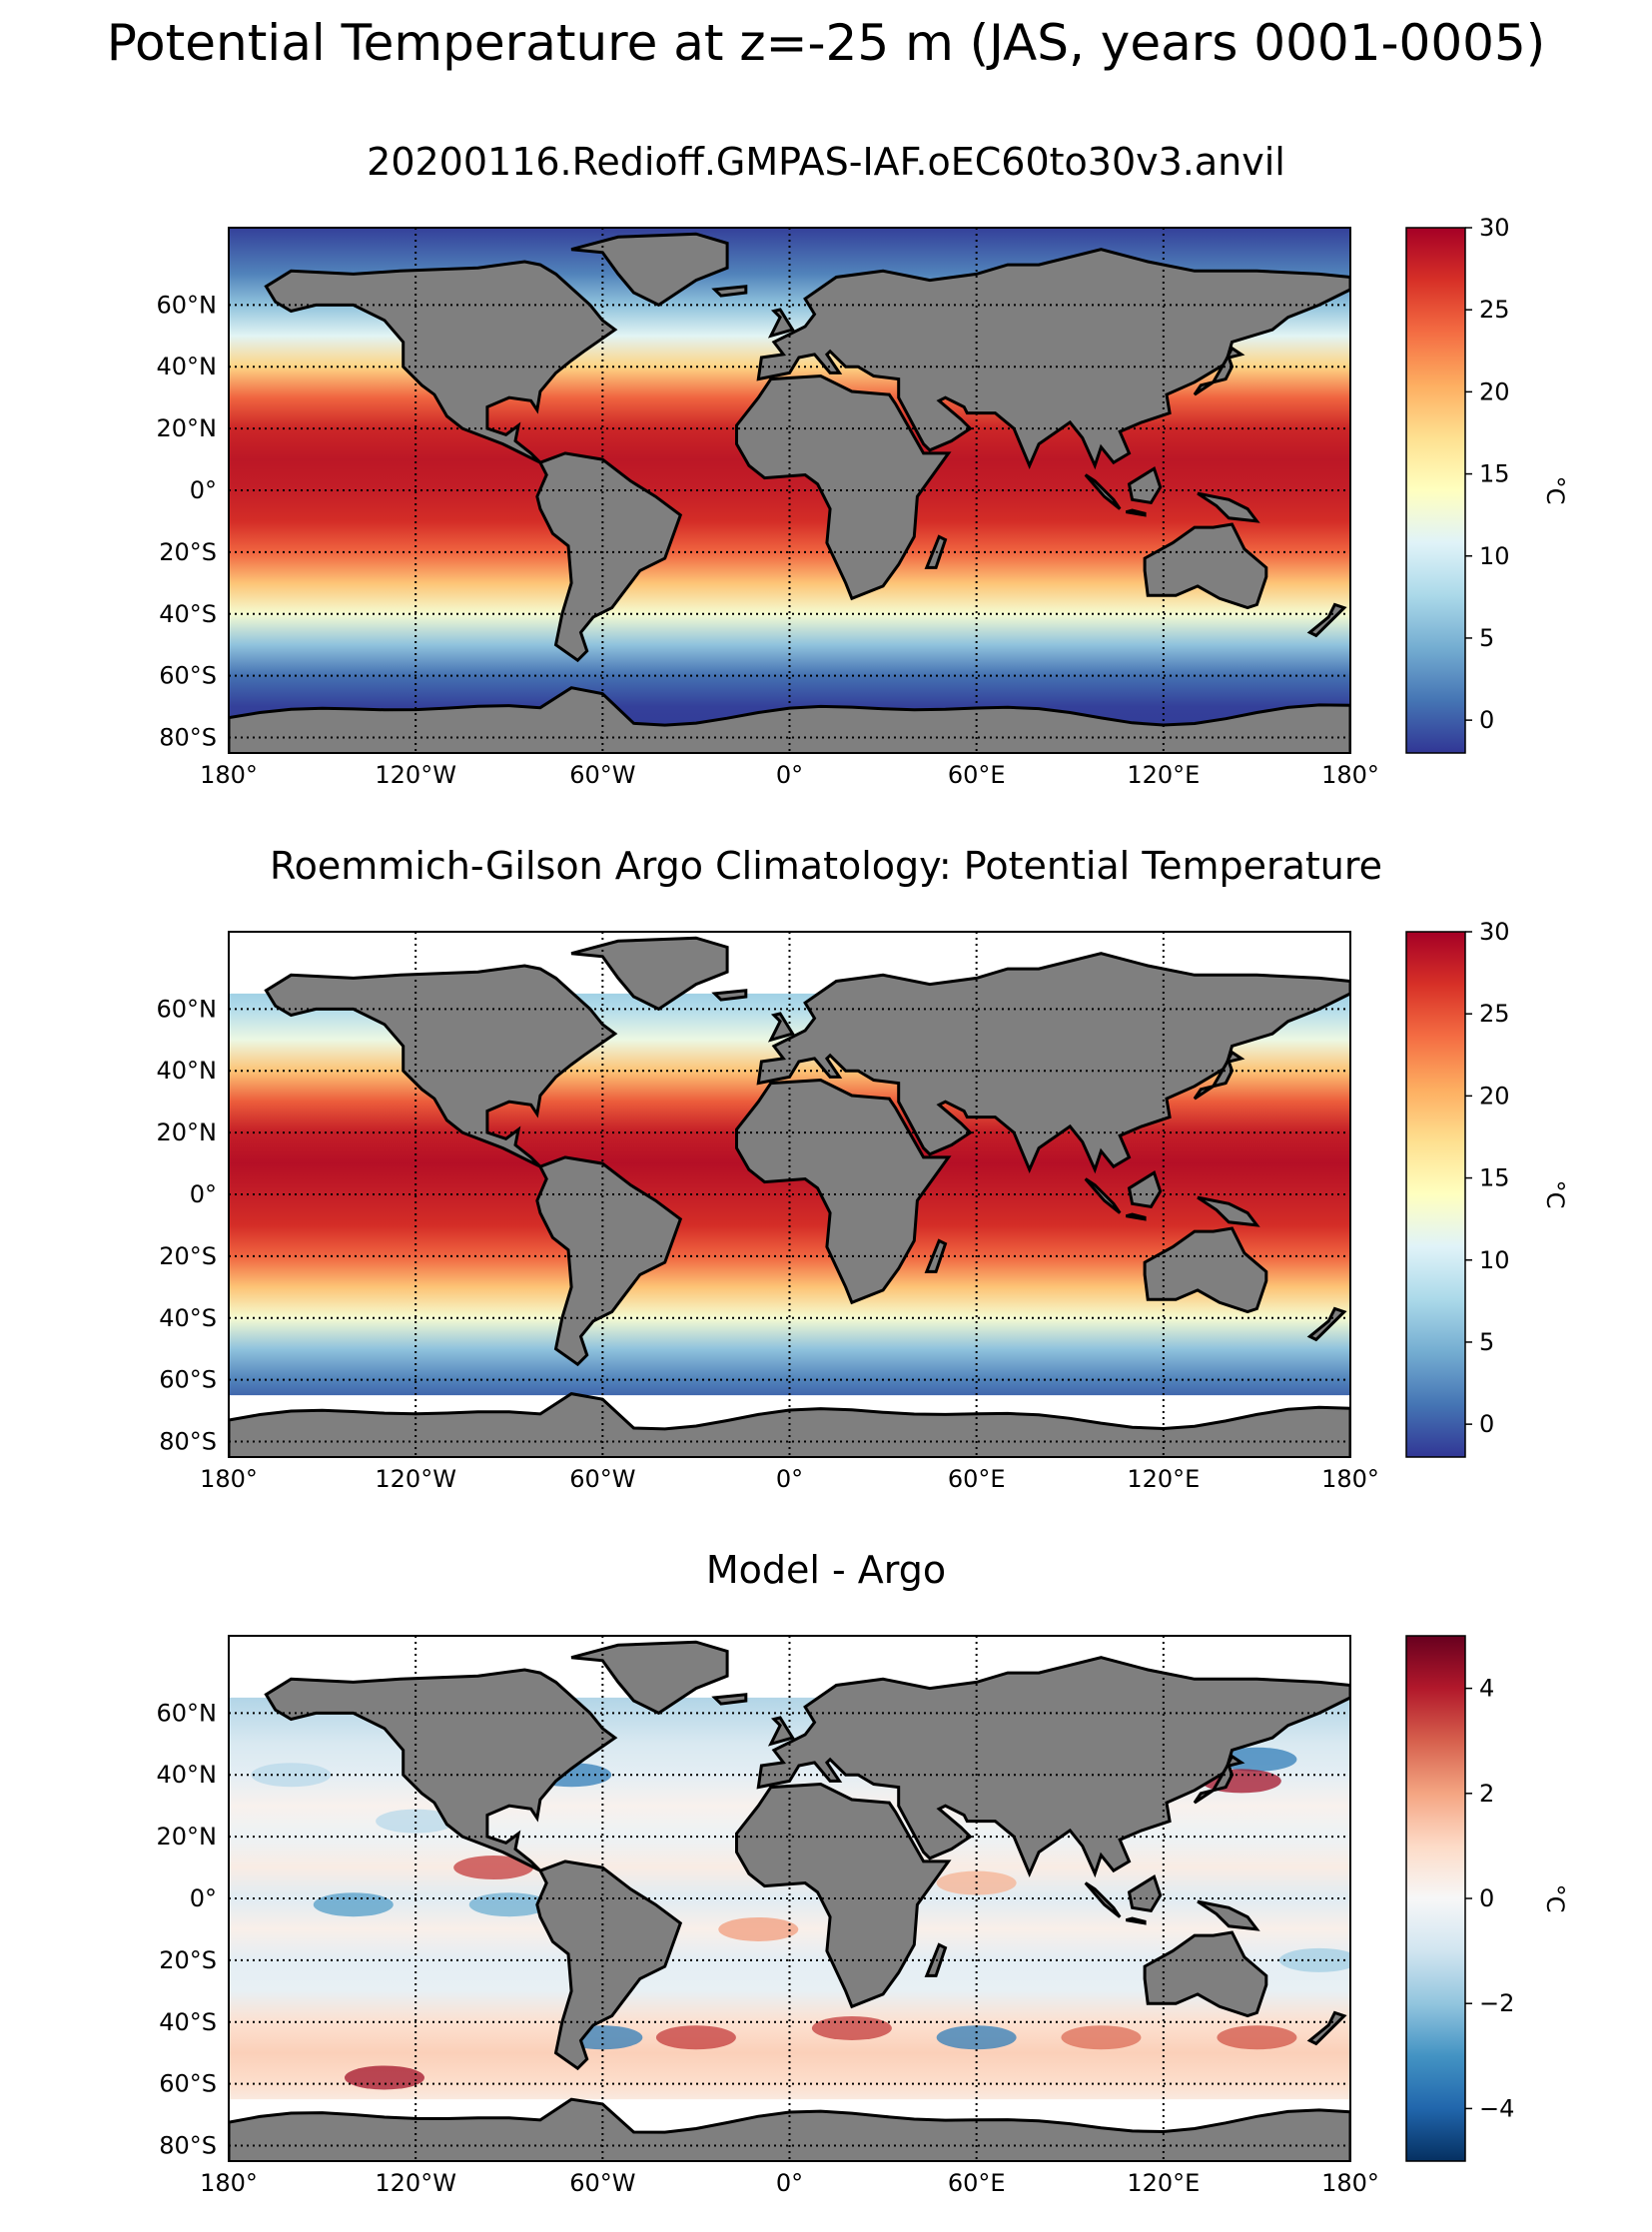 This screenshot has width=1652, height=2232. Describe the element at coordinates (1486, 1794) in the screenshot. I see `colorbar-tick-label: 2` at that location.